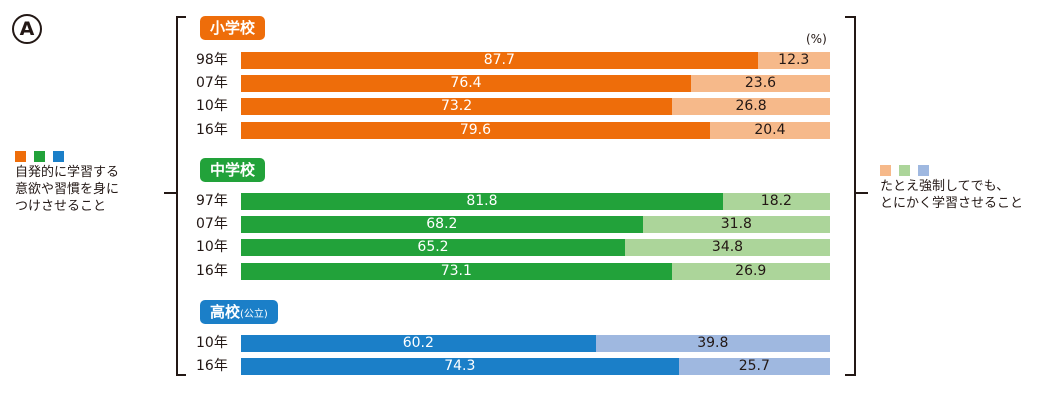 The width and height of the screenshot is (1054, 400). What do you see at coordinates (20, 156) in the screenshot?
I see `legend-swatch-orange` at bounding box center [20, 156].